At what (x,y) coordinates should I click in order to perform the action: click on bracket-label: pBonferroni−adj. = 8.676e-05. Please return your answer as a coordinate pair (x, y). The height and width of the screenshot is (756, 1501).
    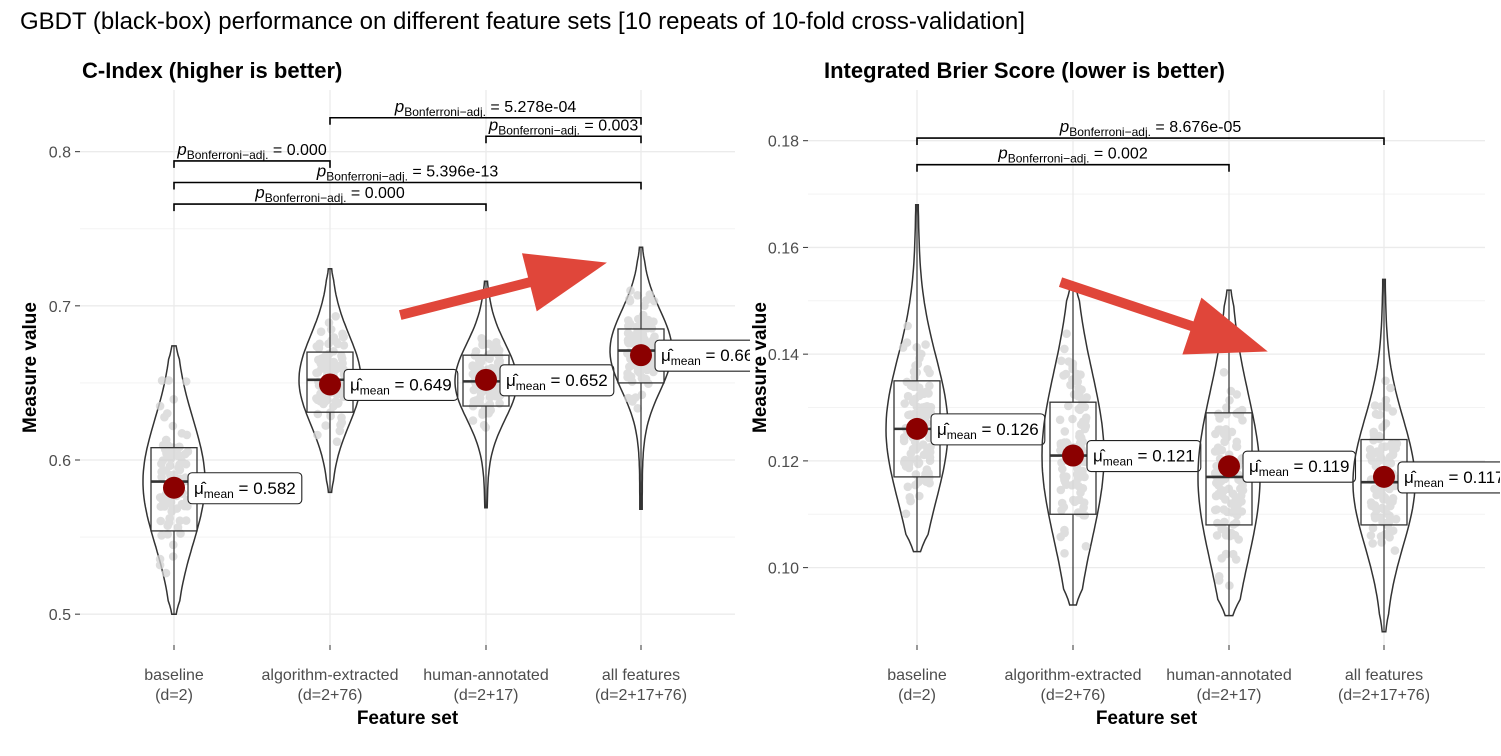
    Looking at the image, I should click on (1150, 128).